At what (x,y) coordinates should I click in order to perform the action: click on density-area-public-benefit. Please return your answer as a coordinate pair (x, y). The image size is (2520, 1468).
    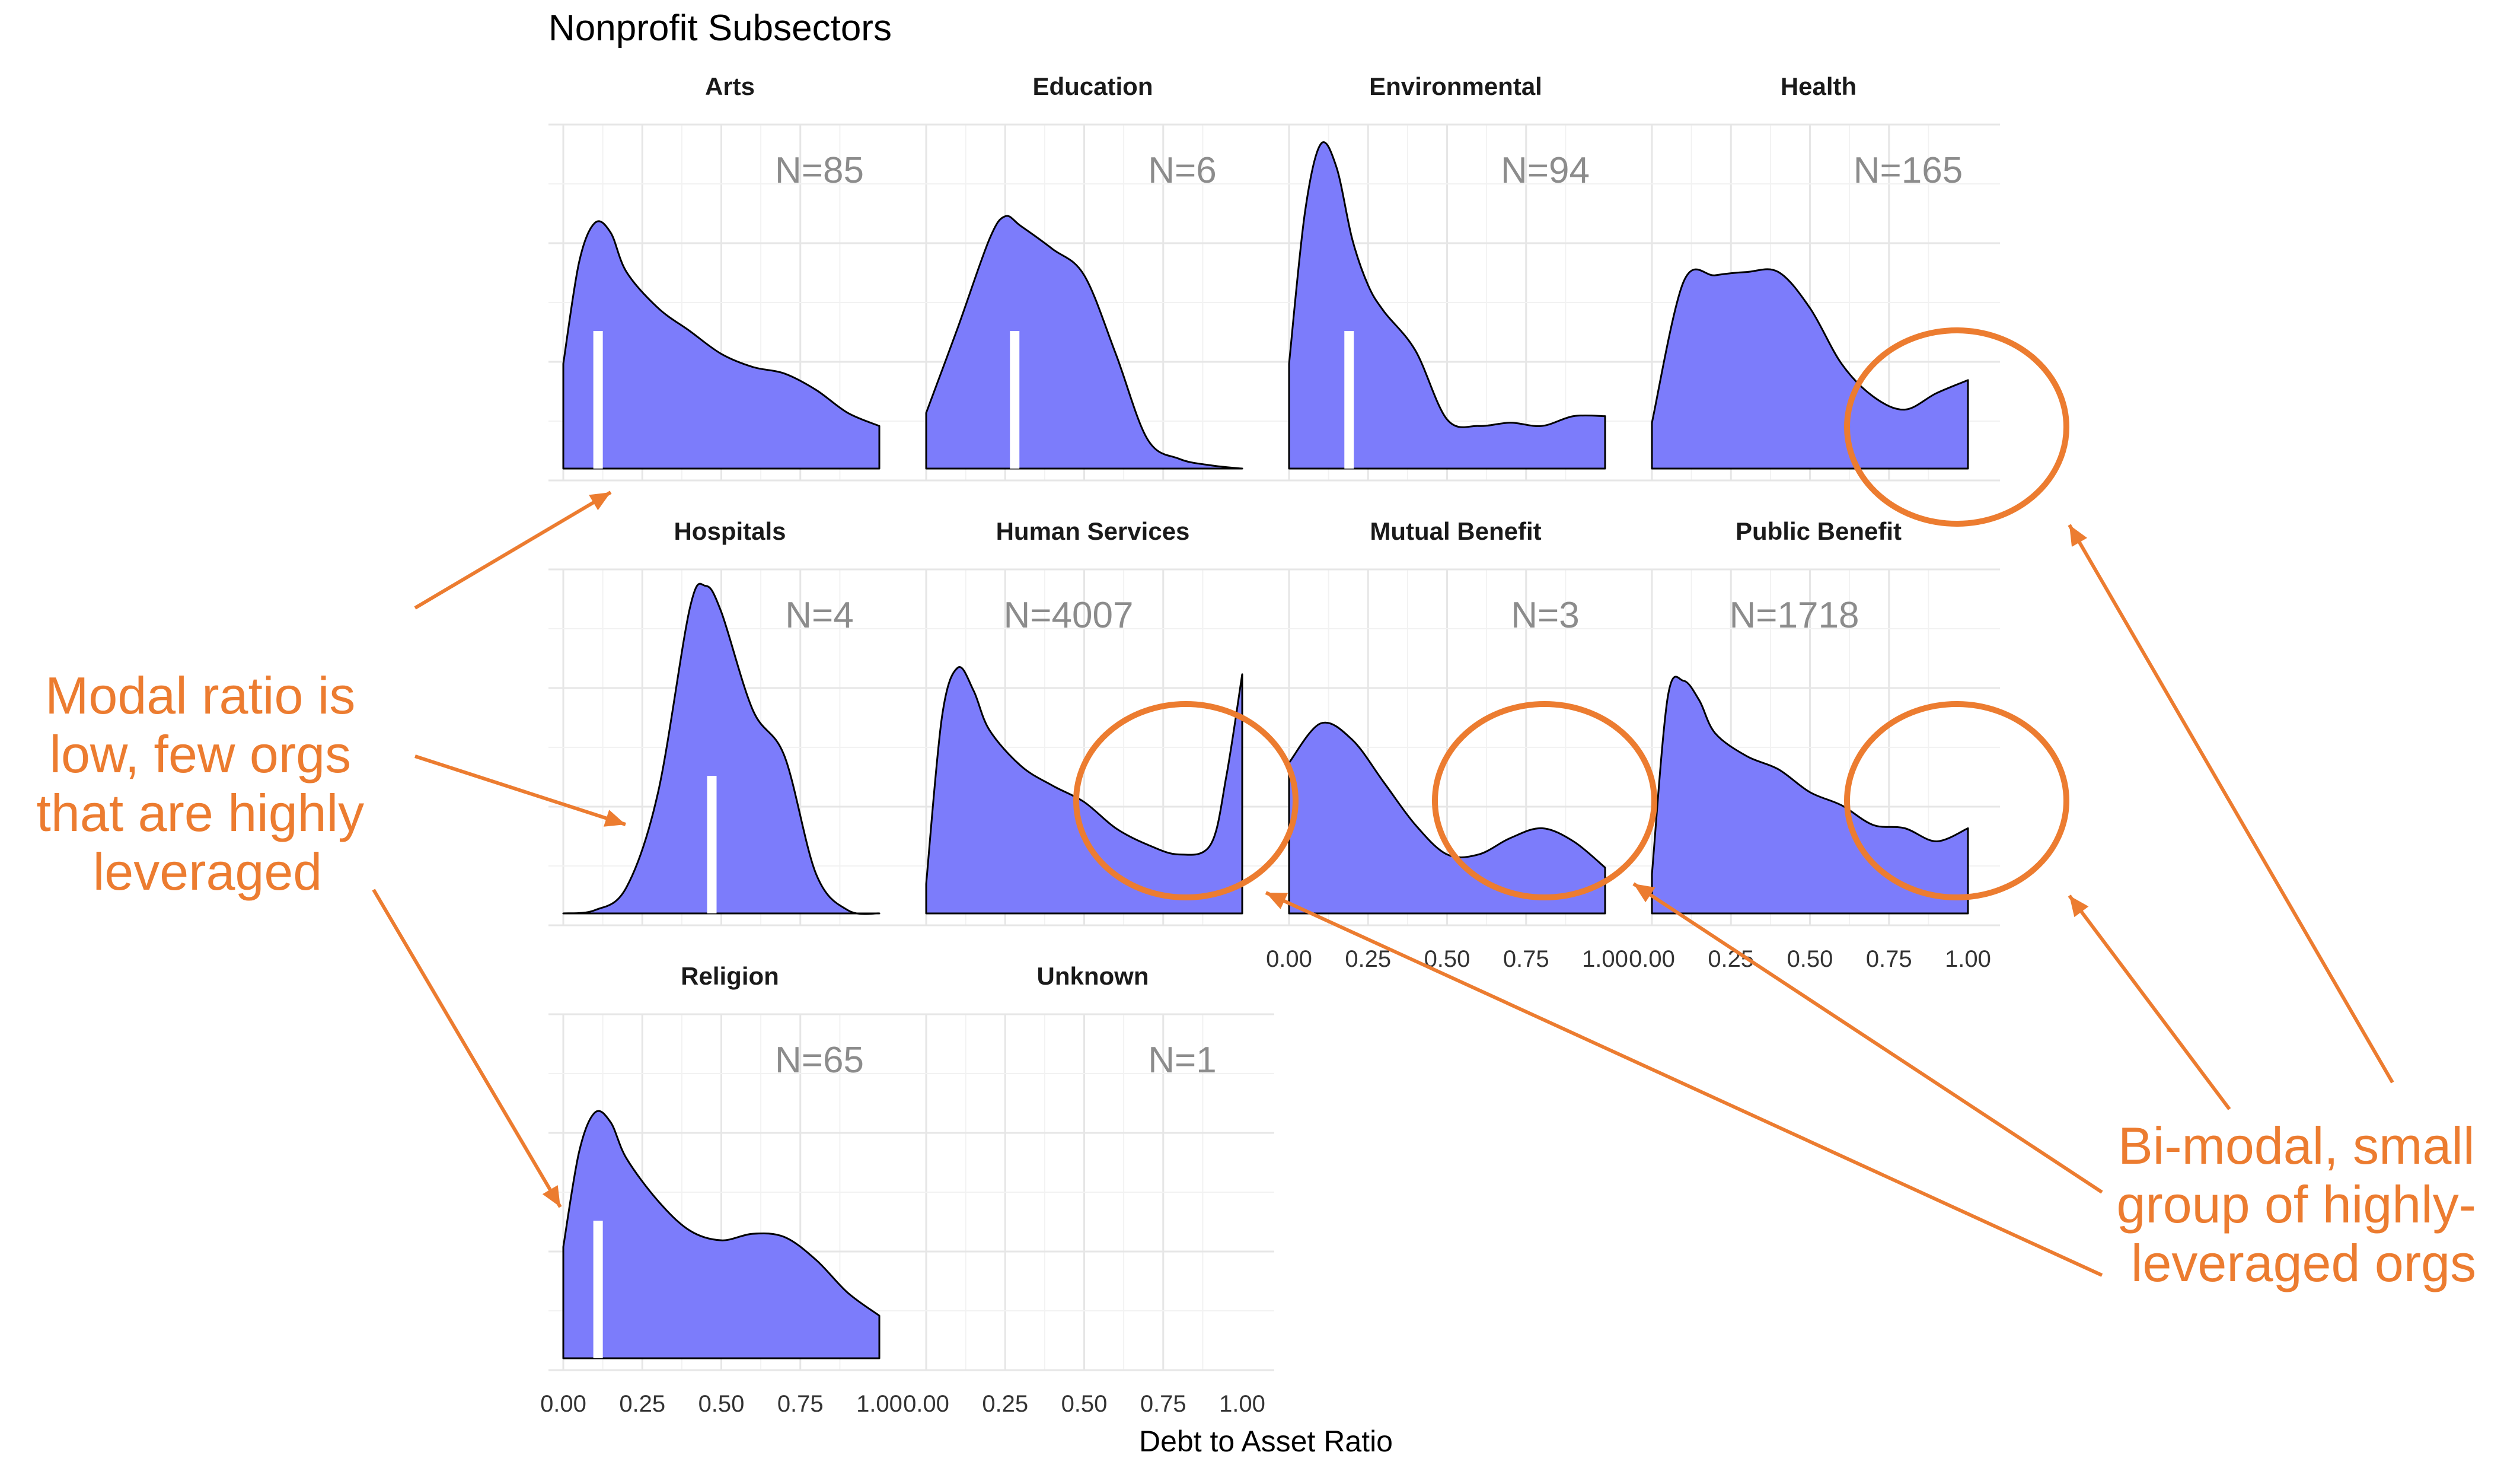
    Looking at the image, I should click on (1810, 796).